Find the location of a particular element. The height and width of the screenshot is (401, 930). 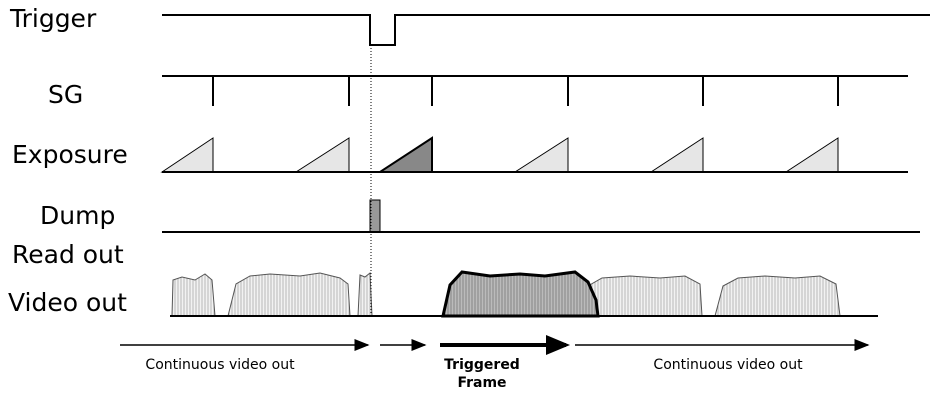

signal-label: Video out is located at coordinates (67, 302).